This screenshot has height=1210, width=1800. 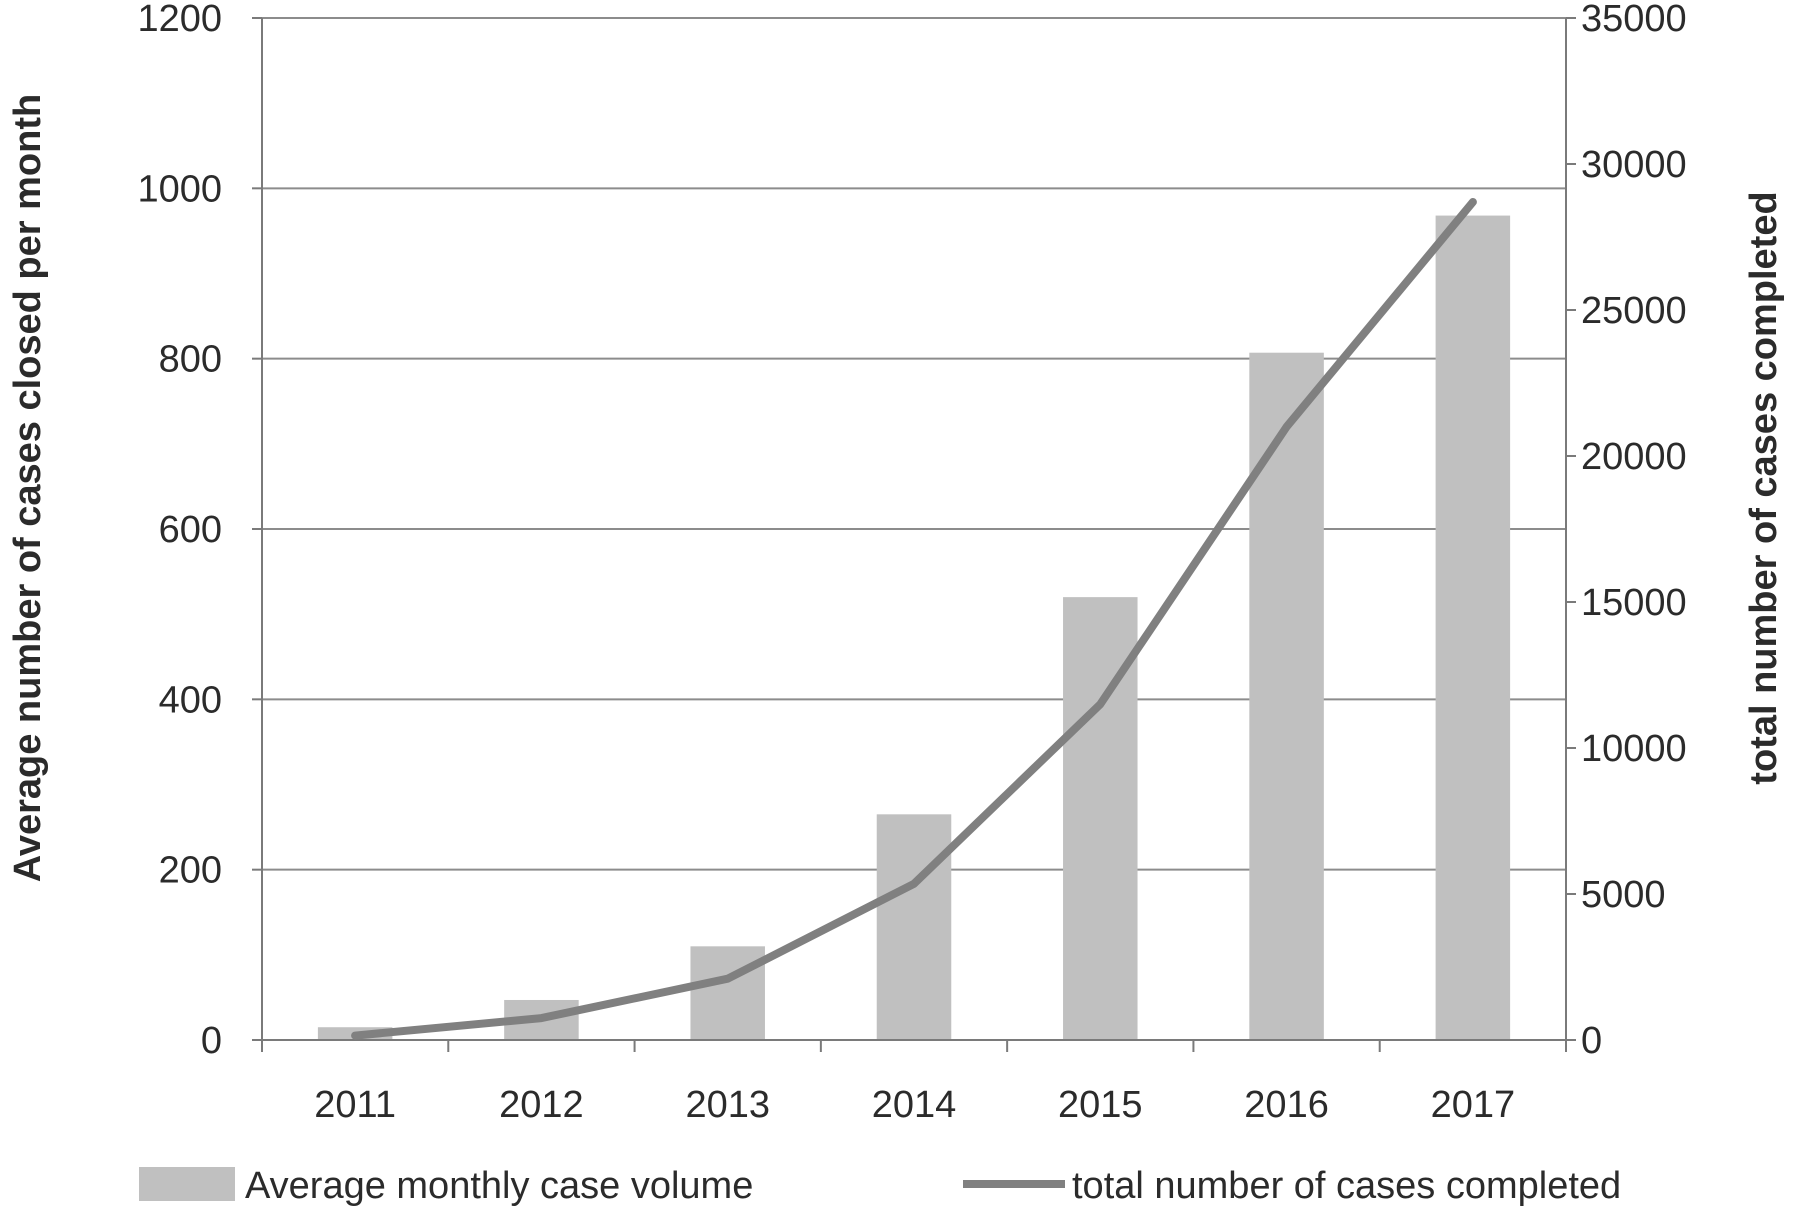 I want to click on legend-label-line: total number of cases completed, so click(x=1346, y=1186).